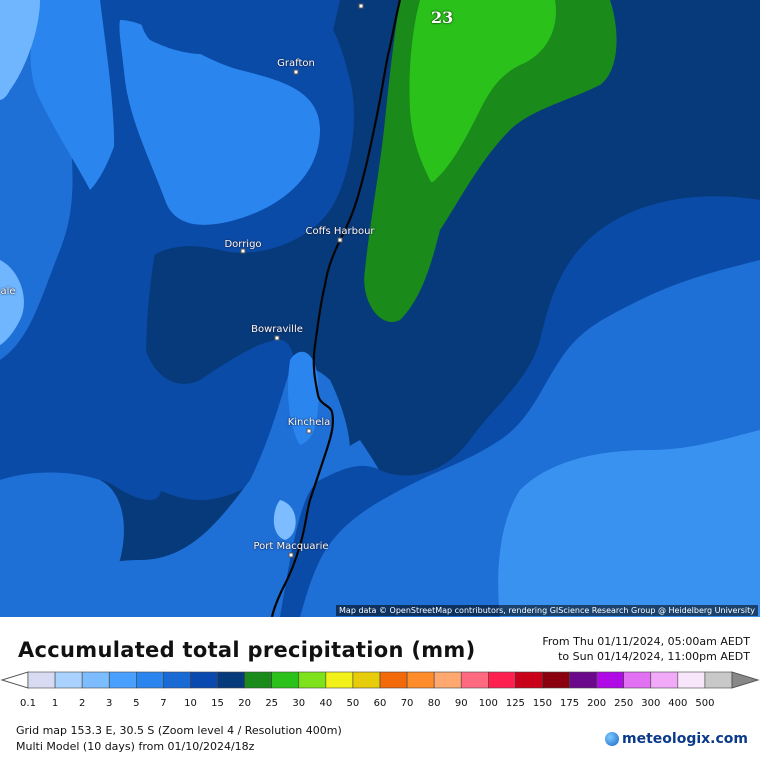 The height and width of the screenshot is (760, 760). I want to click on brand-name: meteologix.com, so click(685, 739).